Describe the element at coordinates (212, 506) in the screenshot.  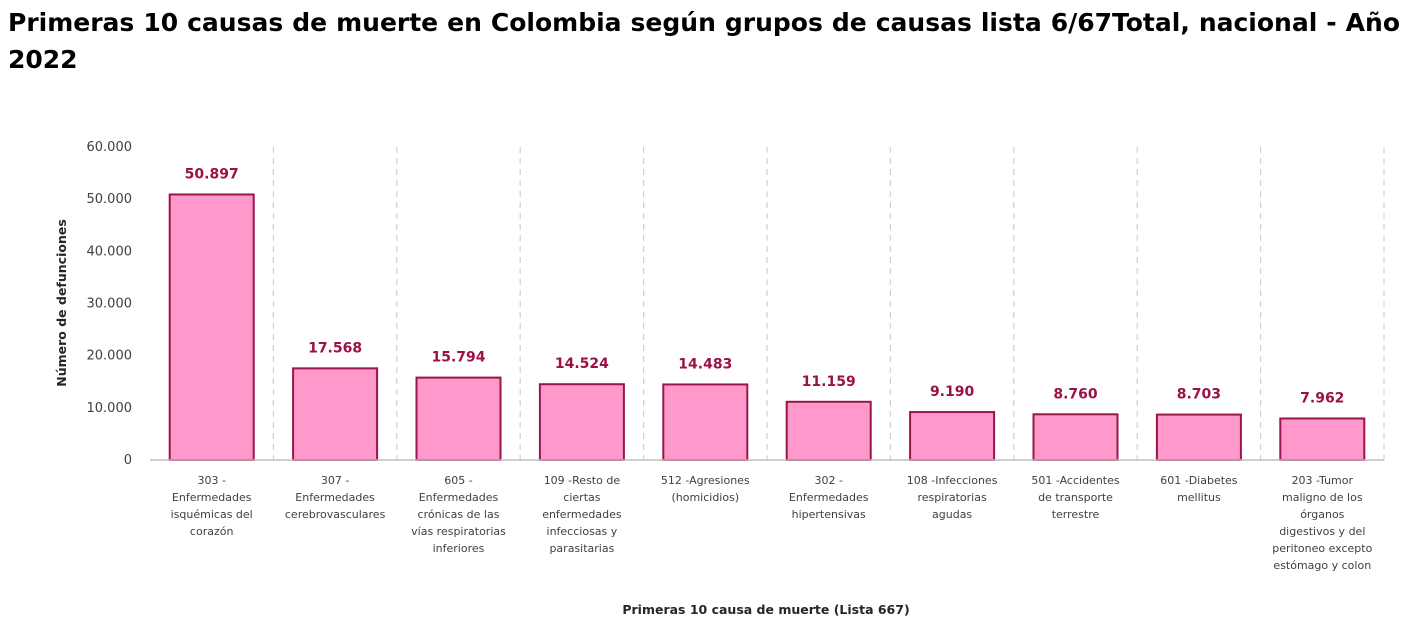
I see `category-label: 303 -Enfermedades isquémicas del corazón` at that location.